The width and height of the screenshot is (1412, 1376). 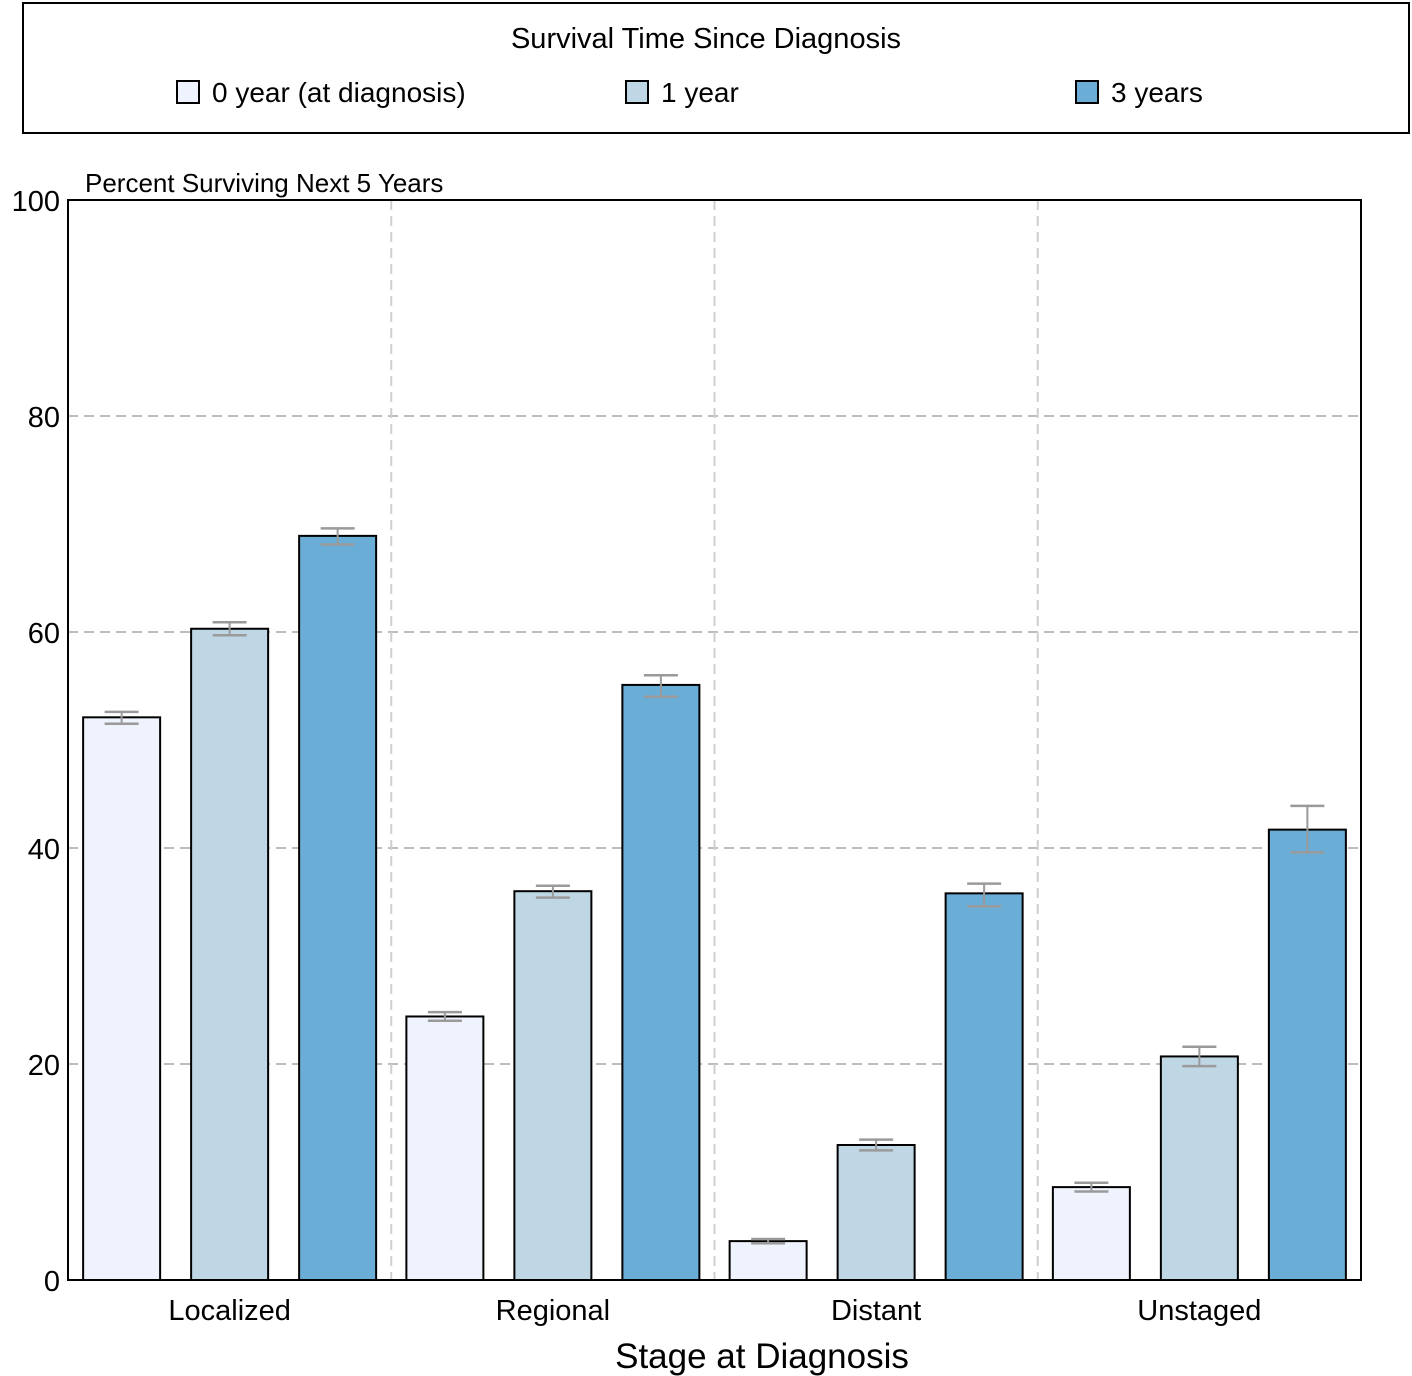 What do you see at coordinates (876, 1311) in the screenshot?
I see `x-tick-label-2: Distant` at bounding box center [876, 1311].